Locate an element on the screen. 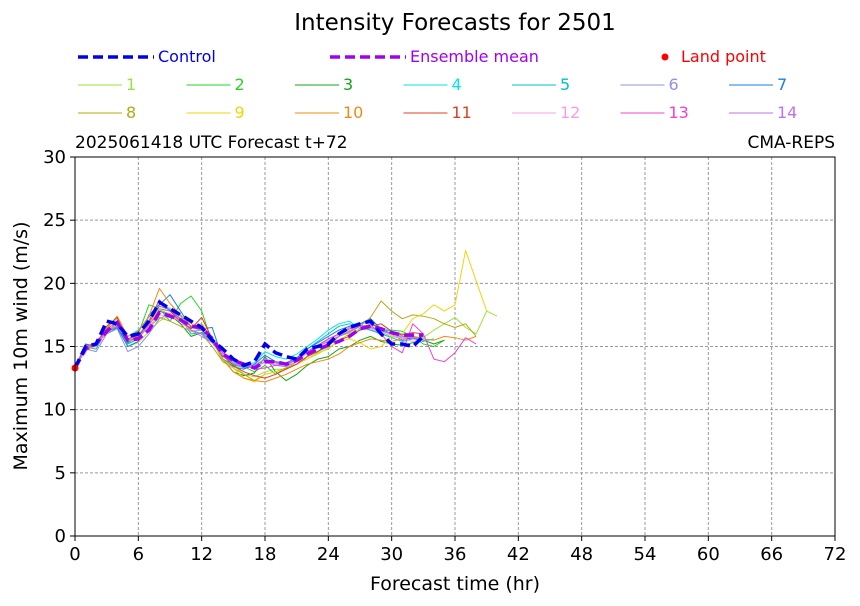 This screenshot has width=860, height=606. y-tick-label: 30 is located at coordinates (54, 157).